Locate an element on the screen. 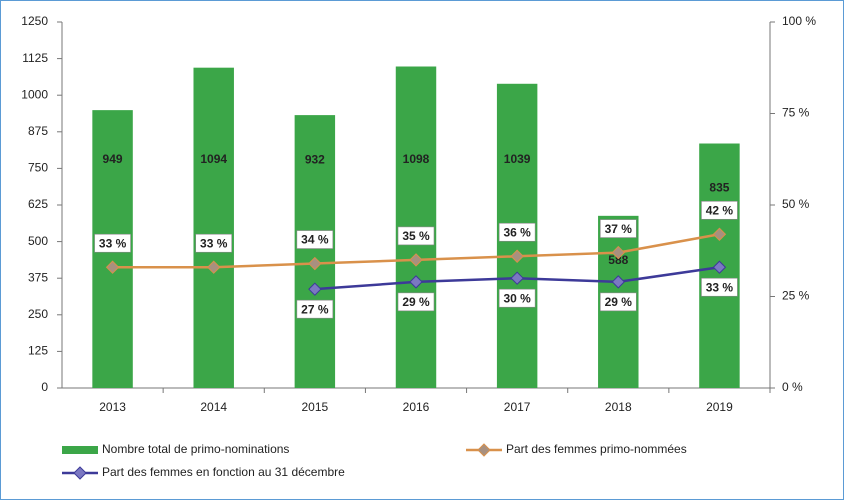 The width and height of the screenshot is (845, 501). y-tick-label: 500 is located at coordinates (38, 241).